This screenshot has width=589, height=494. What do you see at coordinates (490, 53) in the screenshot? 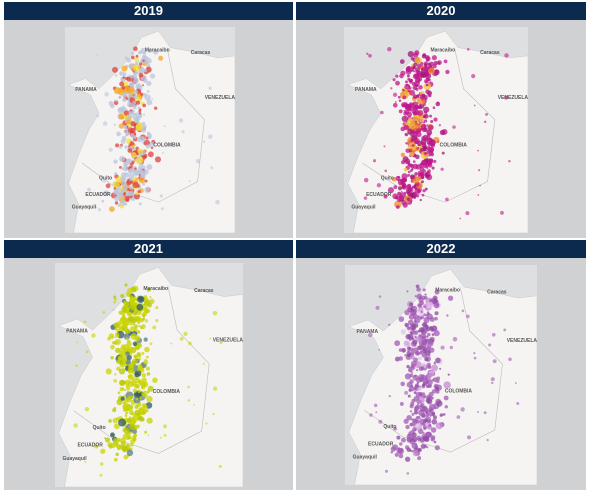
I see `map-label: Caracas` at bounding box center [490, 53].